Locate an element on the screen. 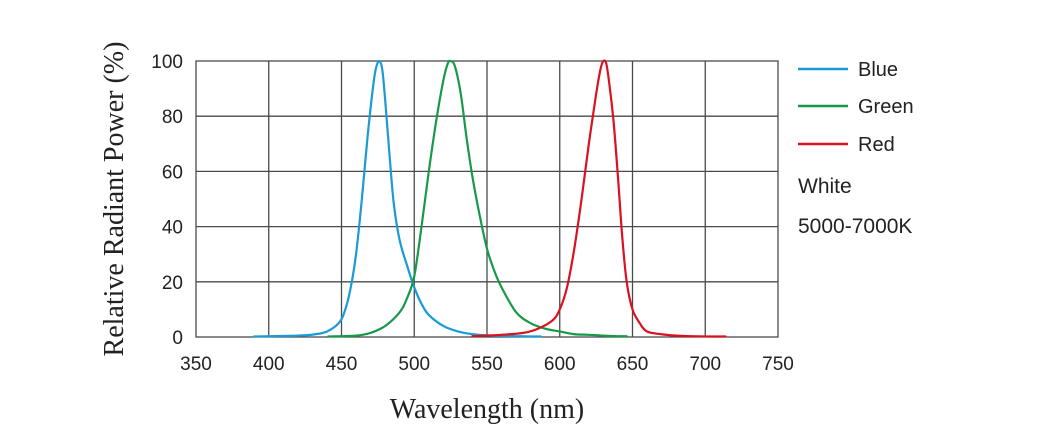 This screenshot has height=433, width=1039. x-tick-label: 350 is located at coordinates (196, 364).